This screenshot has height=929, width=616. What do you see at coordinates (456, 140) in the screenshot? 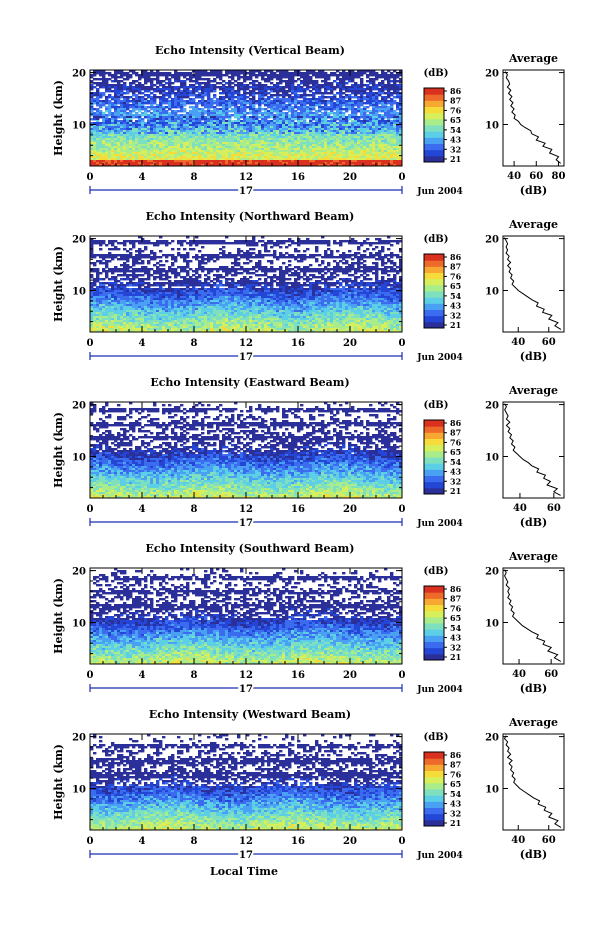
I see `colorbar-tick-label: 43` at bounding box center [456, 140].